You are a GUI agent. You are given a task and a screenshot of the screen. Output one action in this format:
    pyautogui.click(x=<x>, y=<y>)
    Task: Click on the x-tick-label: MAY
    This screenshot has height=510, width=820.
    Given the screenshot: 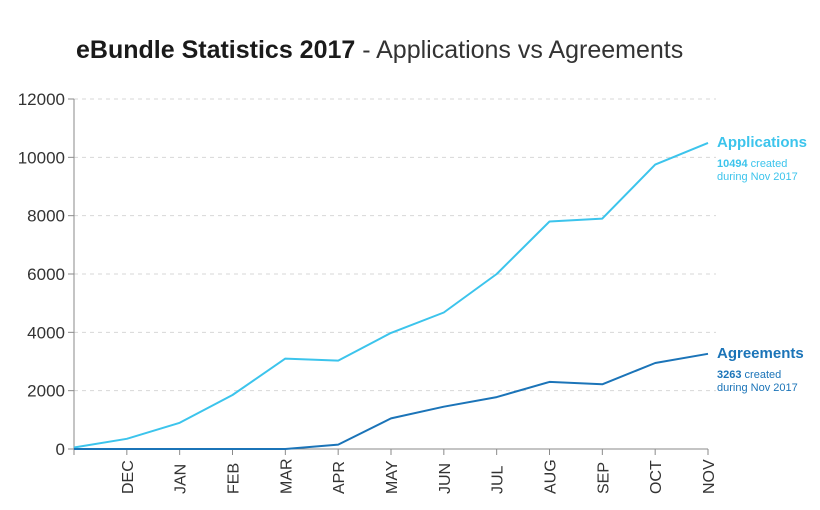 What is the action you would take?
    pyautogui.click(x=392, y=477)
    